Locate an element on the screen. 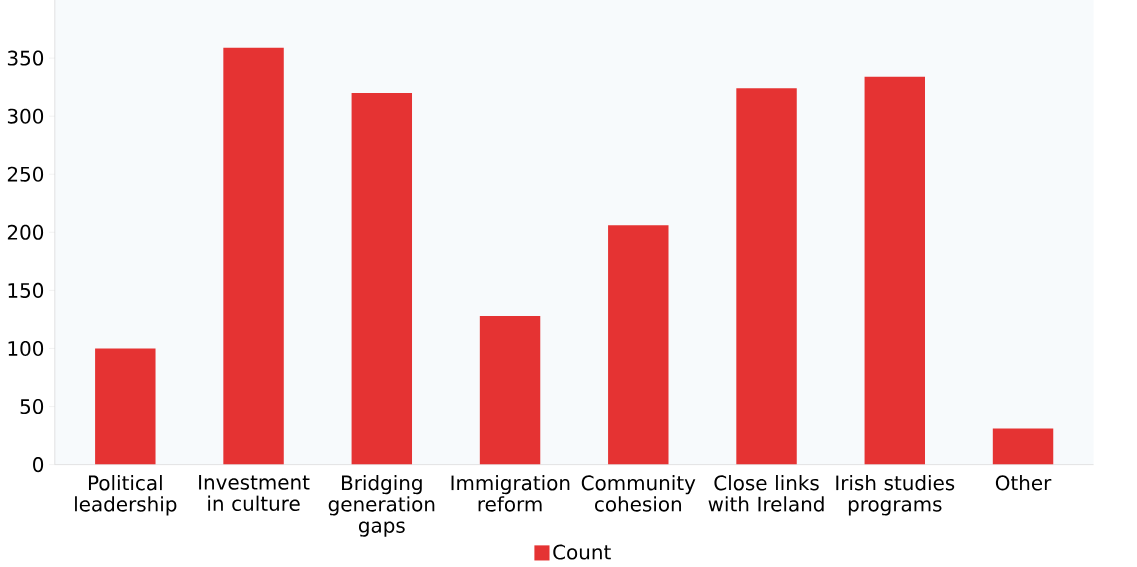  x-tick-label: Political leadership is located at coordinates (126, 495).